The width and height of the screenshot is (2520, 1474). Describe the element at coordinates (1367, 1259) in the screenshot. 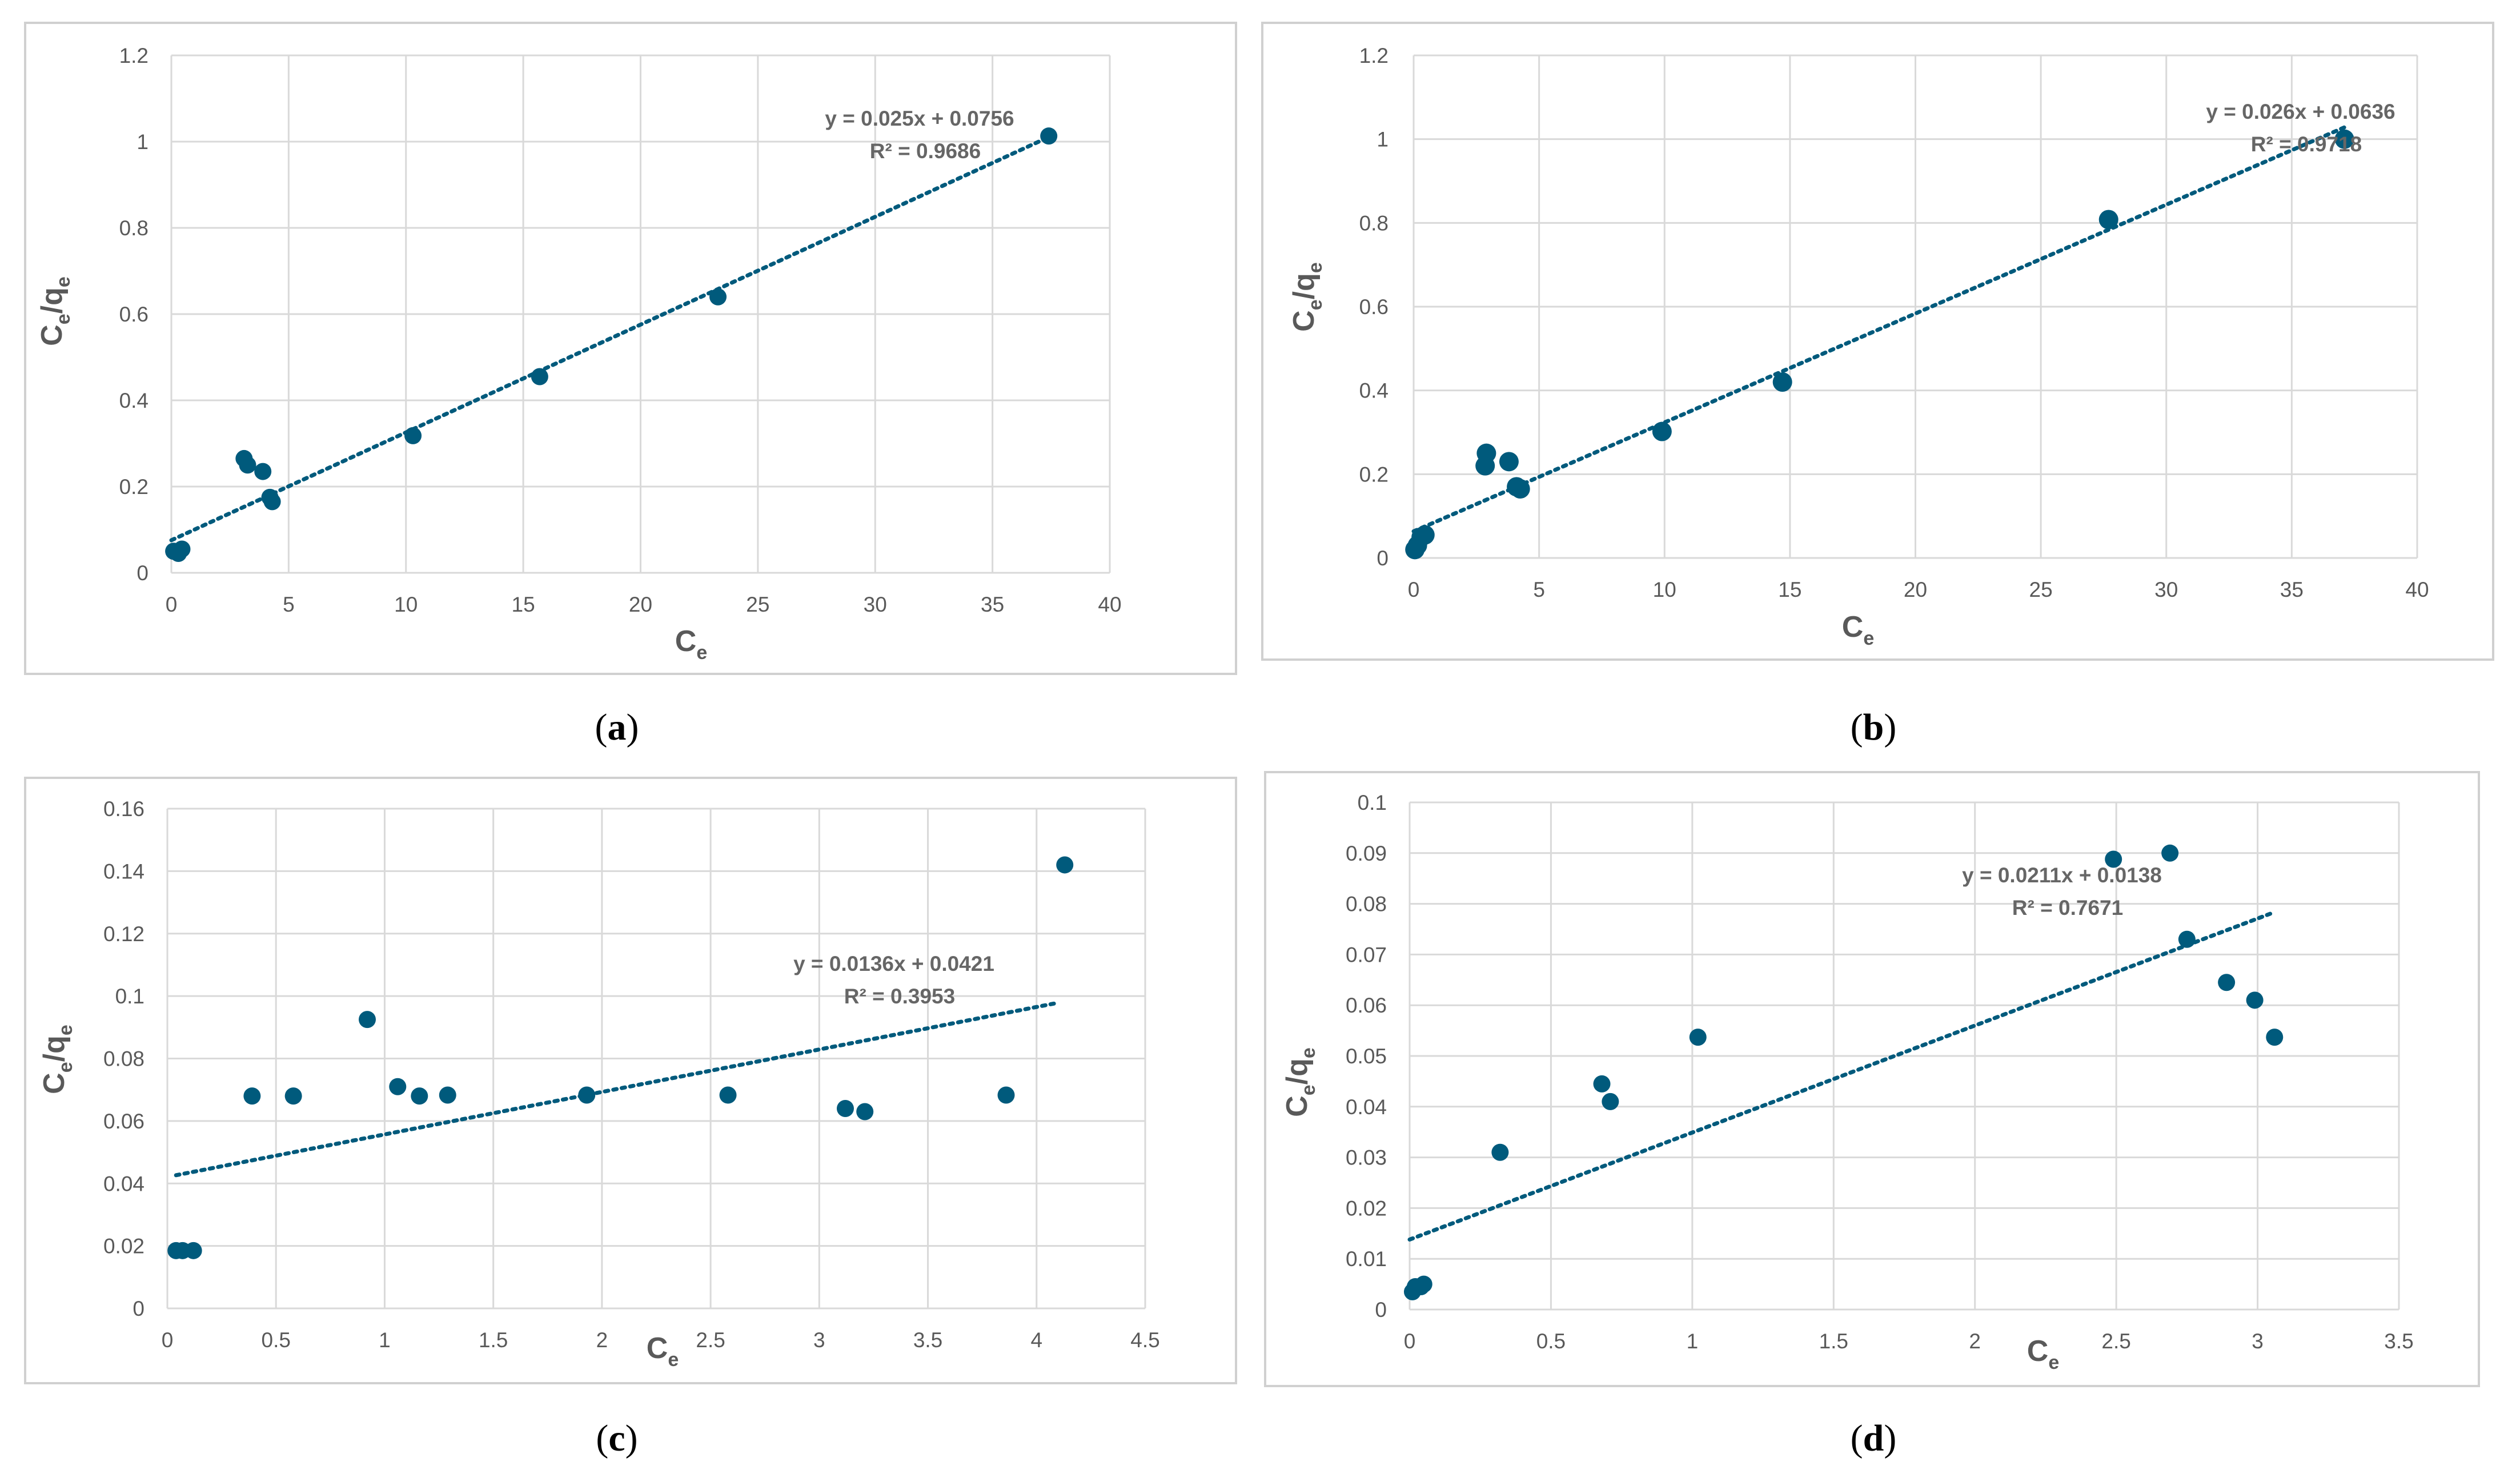

I see `chart-d-ytick-label-1: 0.01` at that location.